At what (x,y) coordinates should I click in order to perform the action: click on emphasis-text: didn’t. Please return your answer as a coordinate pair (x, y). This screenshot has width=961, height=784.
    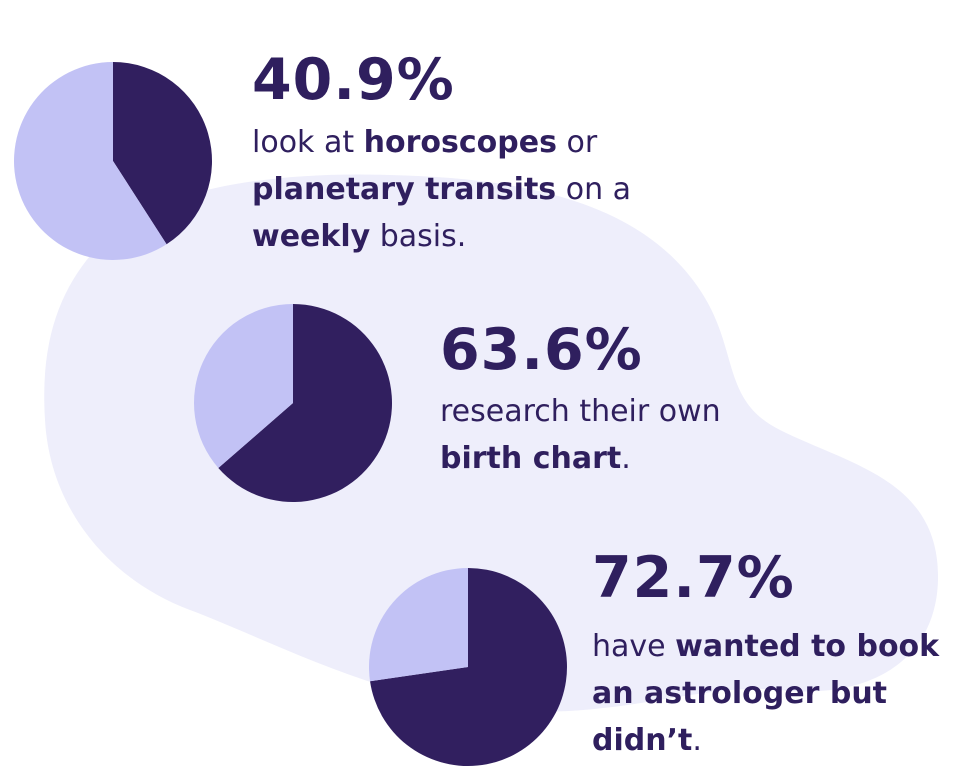
    Looking at the image, I should click on (642, 740).